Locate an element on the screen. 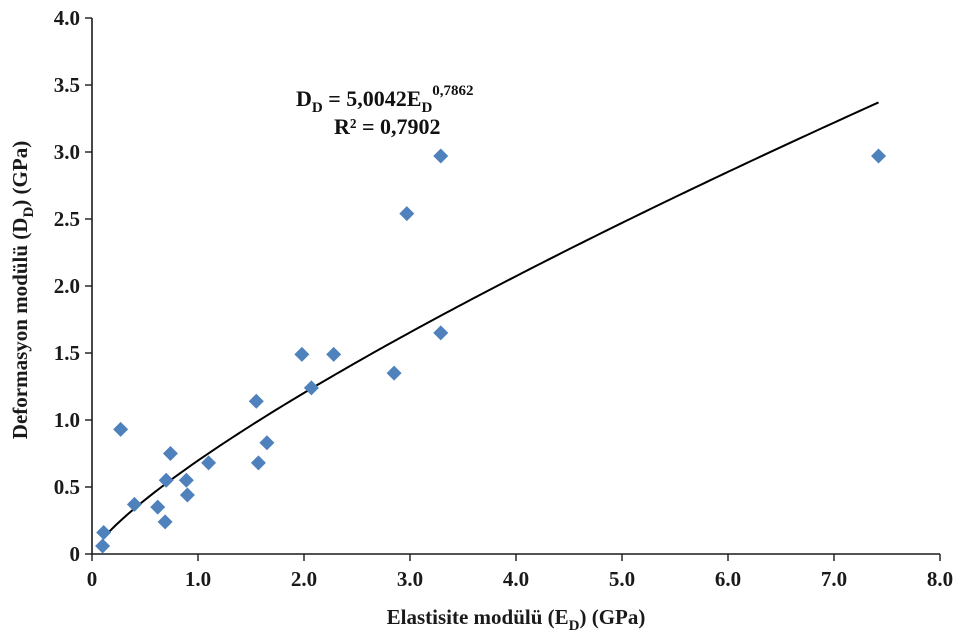  r-squared: R² = 0,7902 is located at coordinates (387, 126).